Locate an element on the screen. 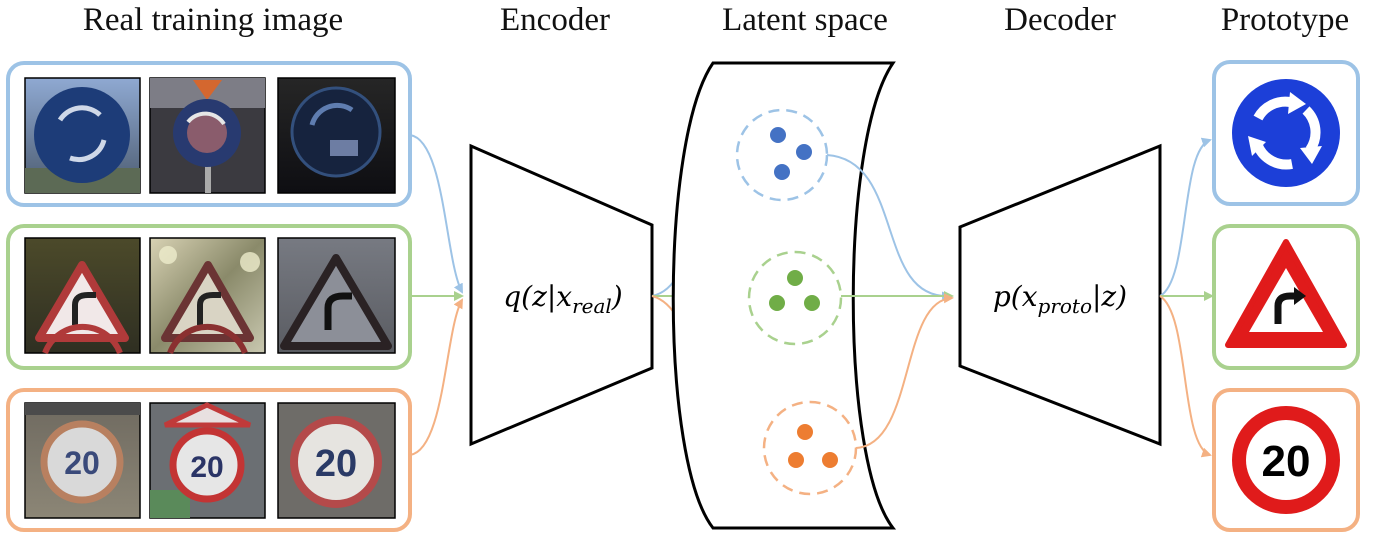 The width and height of the screenshot is (1377, 541). arrow-orange-cluster-to-decoder is located at coordinates (904, 371).